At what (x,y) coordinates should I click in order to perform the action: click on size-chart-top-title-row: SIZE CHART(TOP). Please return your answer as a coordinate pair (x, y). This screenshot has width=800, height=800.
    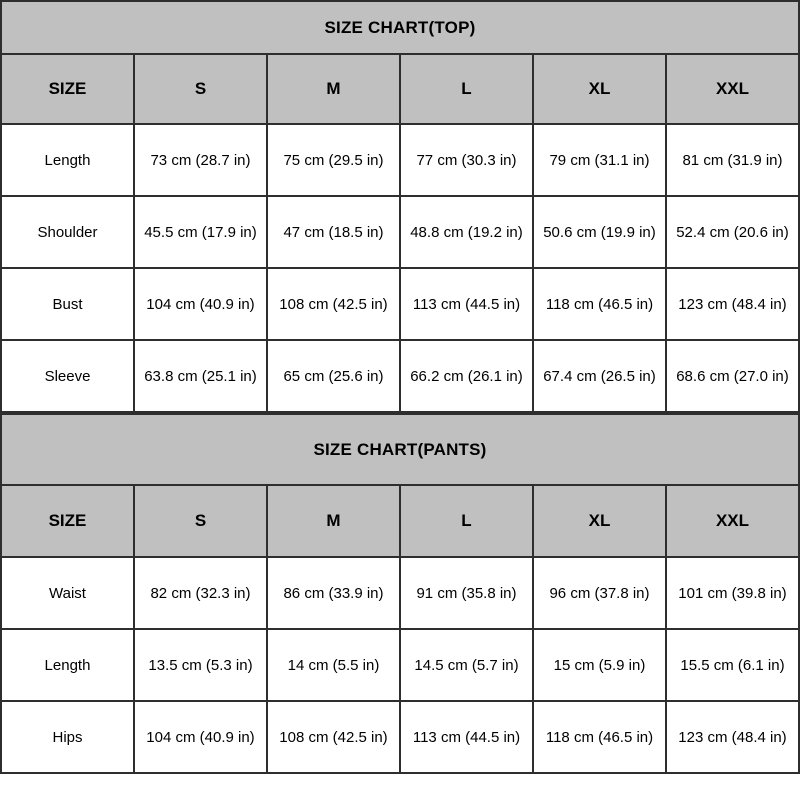
    Looking at the image, I should click on (400, 27).